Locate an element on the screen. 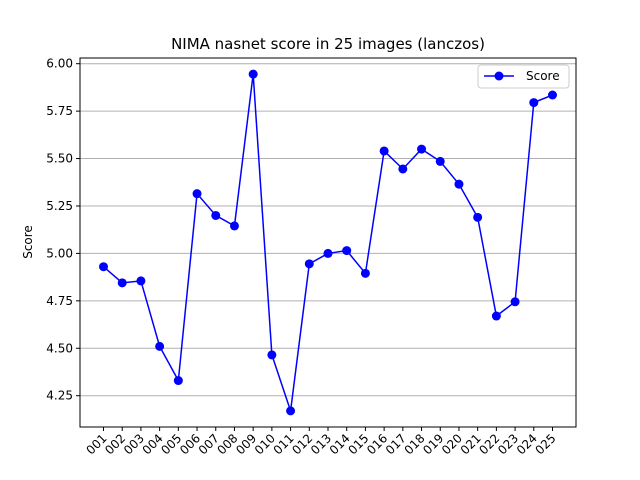  legend-marker-swatch is located at coordinates (499, 76).